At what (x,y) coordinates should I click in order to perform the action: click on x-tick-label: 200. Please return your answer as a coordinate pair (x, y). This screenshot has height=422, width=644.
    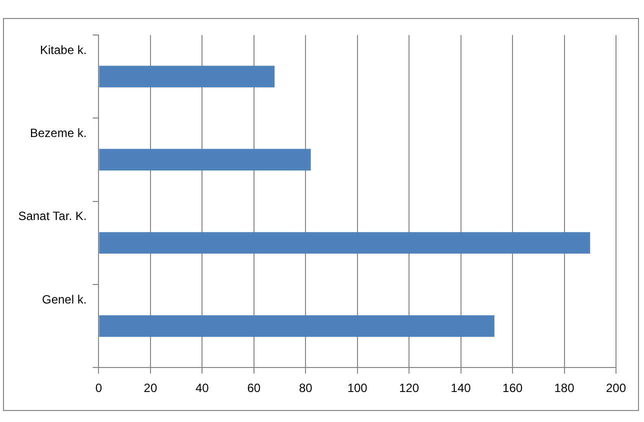
    Looking at the image, I should click on (616, 388).